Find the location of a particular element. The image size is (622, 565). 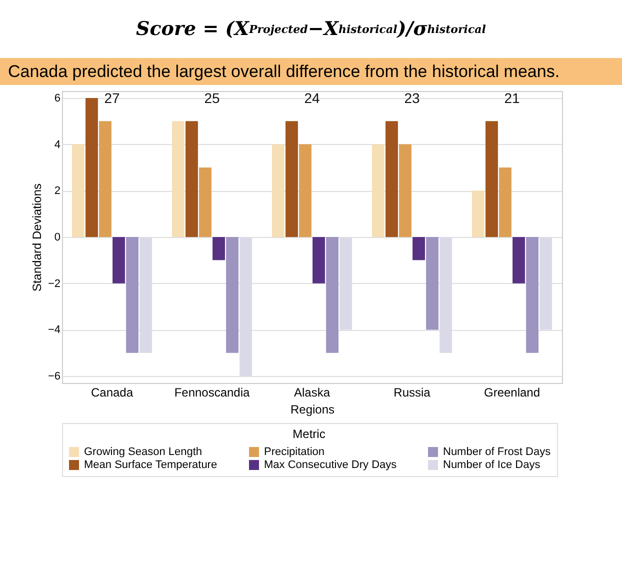

annotation: 23 is located at coordinates (412, 98).